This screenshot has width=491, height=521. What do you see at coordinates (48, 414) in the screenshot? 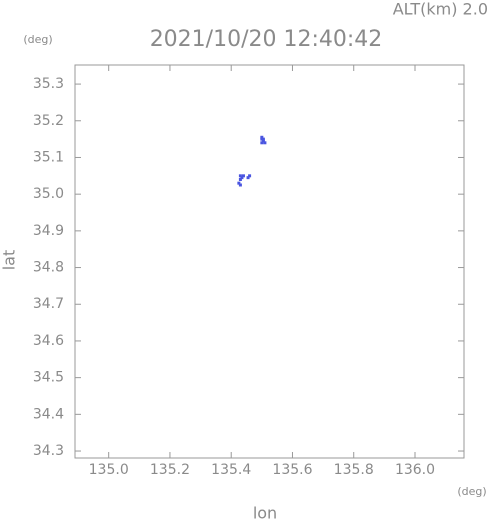
I see `y-tick-label: 34.4` at bounding box center [48, 414].